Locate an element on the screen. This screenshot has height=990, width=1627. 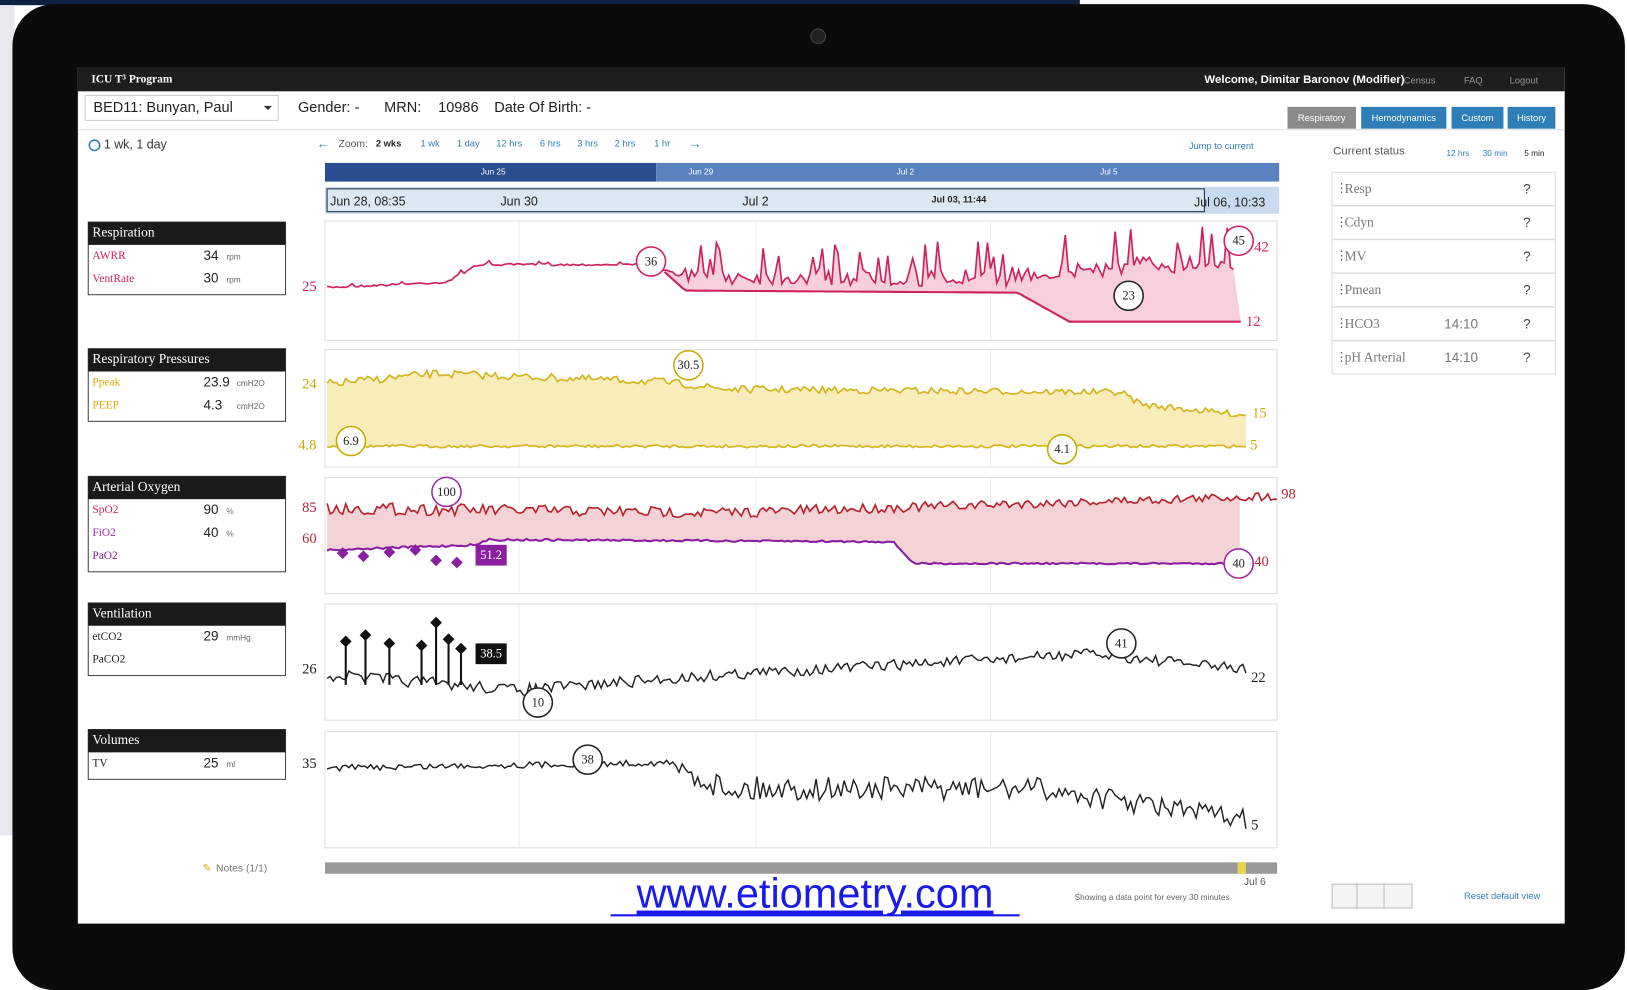
notes: Notes (1/1) is located at coordinates (241, 868).